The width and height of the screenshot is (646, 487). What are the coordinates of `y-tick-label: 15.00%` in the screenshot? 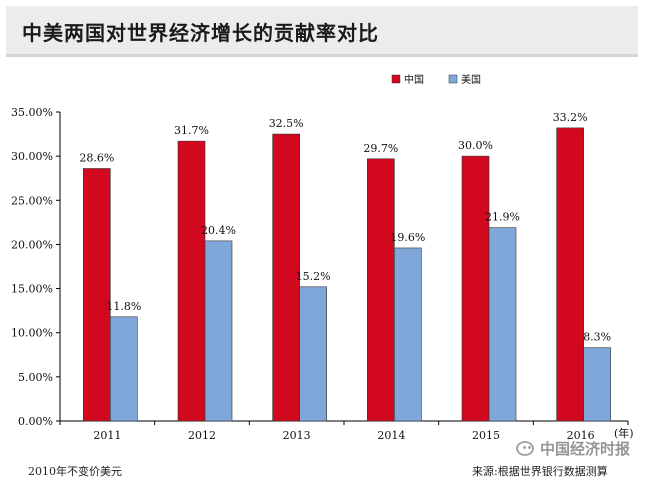 It's located at (32, 289).